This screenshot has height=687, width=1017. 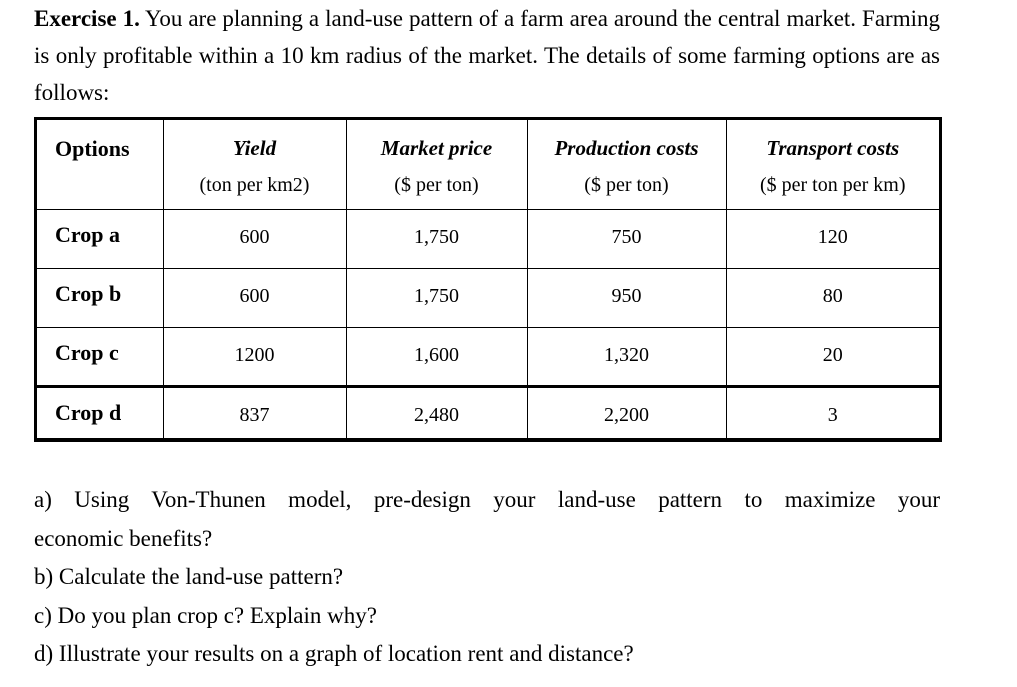 I want to click on header-transport-costs-title: Transport costs, so click(x=833, y=148).